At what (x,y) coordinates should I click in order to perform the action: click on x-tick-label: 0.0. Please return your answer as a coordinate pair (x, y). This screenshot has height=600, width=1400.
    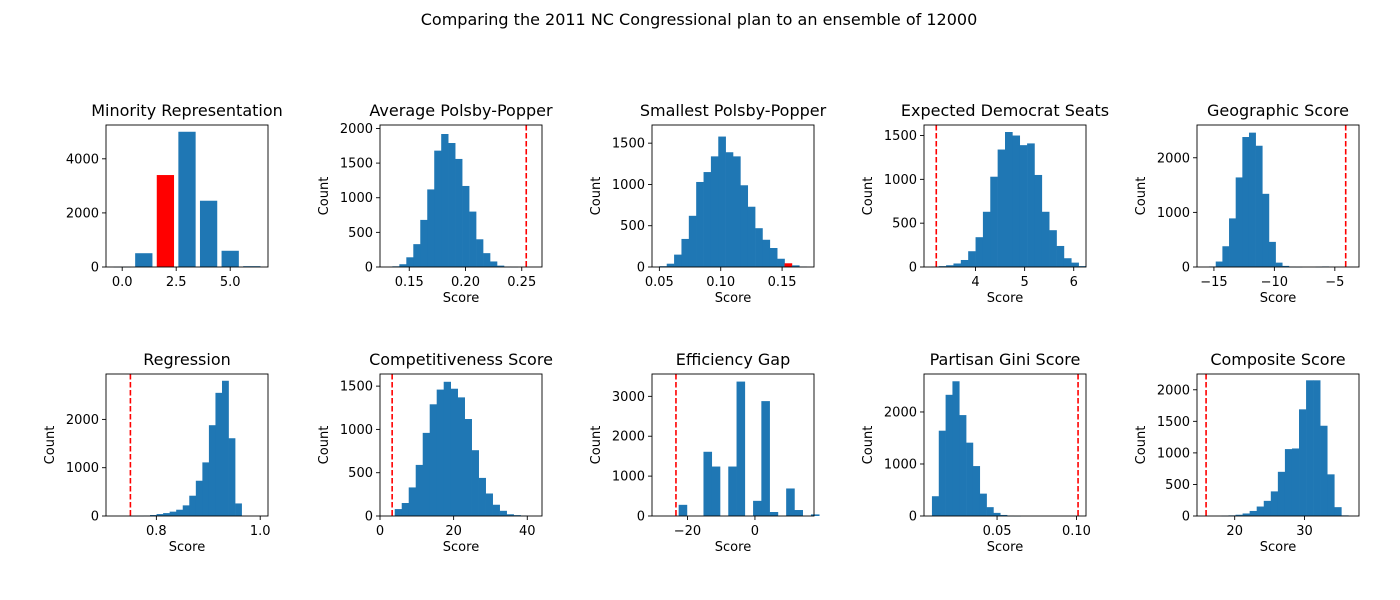
    Looking at the image, I should click on (122, 282).